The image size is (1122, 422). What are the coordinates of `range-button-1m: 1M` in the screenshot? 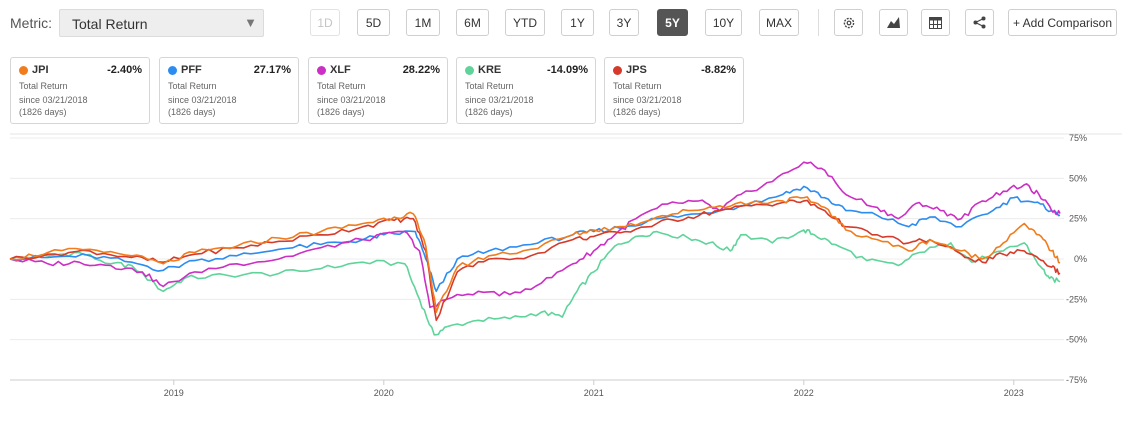 It's located at (423, 22).